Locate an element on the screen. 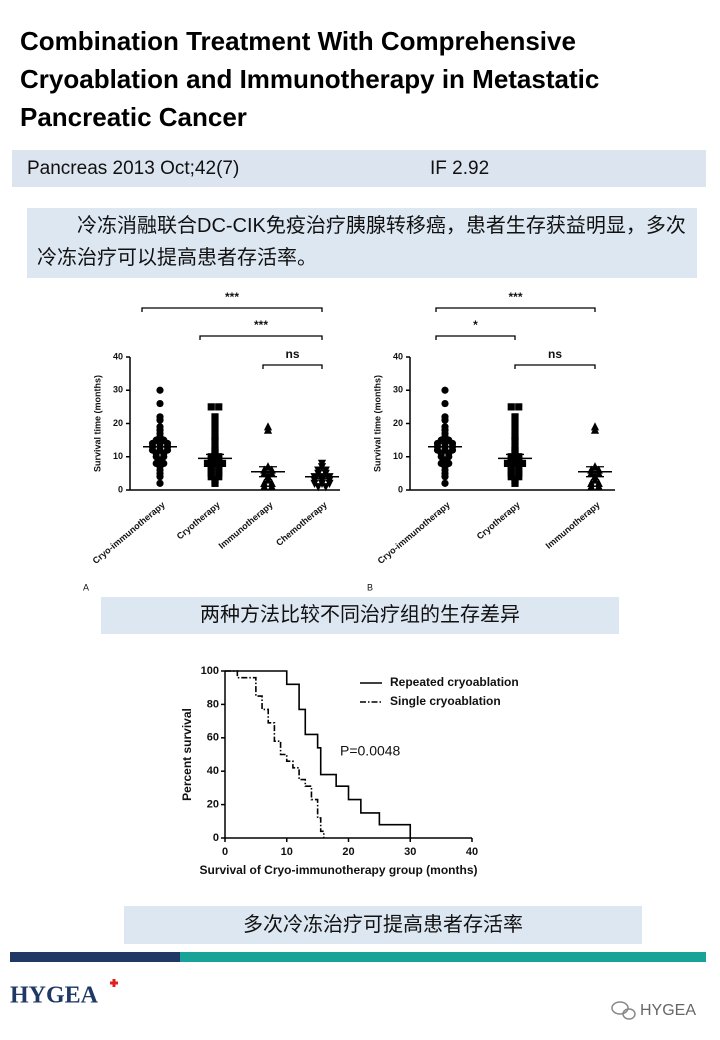 Image resolution: width=720 pixels, height=1040 pixels. wechat-icon is located at coordinates (623, 1010).